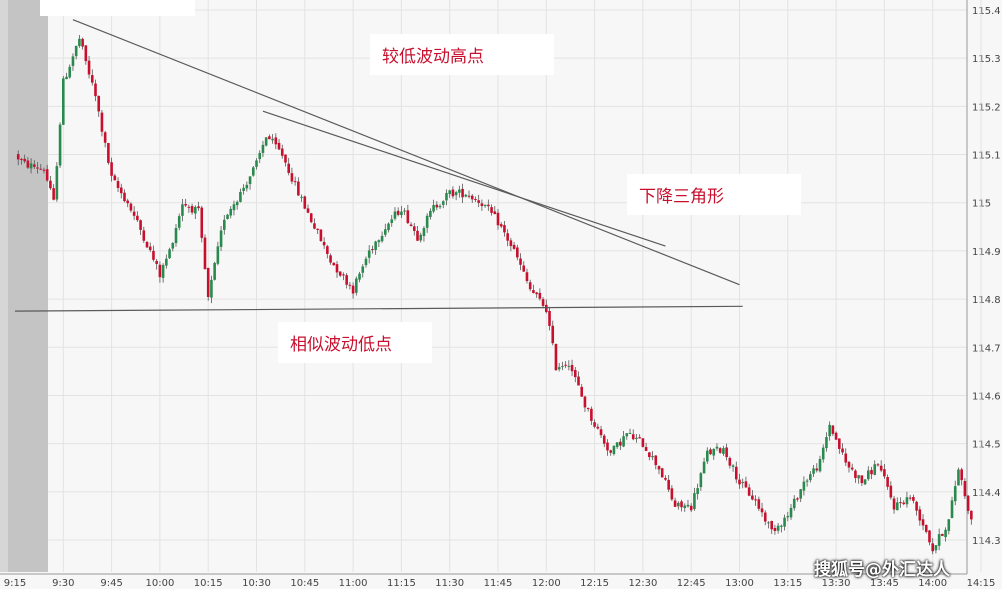  What do you see at coordinates (256, 583) in the screenshot?
I see `x-tick-label: 10:30` at bounding box center [256, 583].